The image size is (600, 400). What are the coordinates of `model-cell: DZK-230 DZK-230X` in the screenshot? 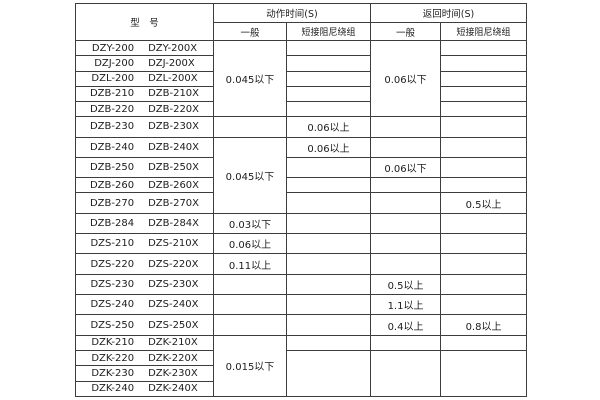 It's located at (144, 373).